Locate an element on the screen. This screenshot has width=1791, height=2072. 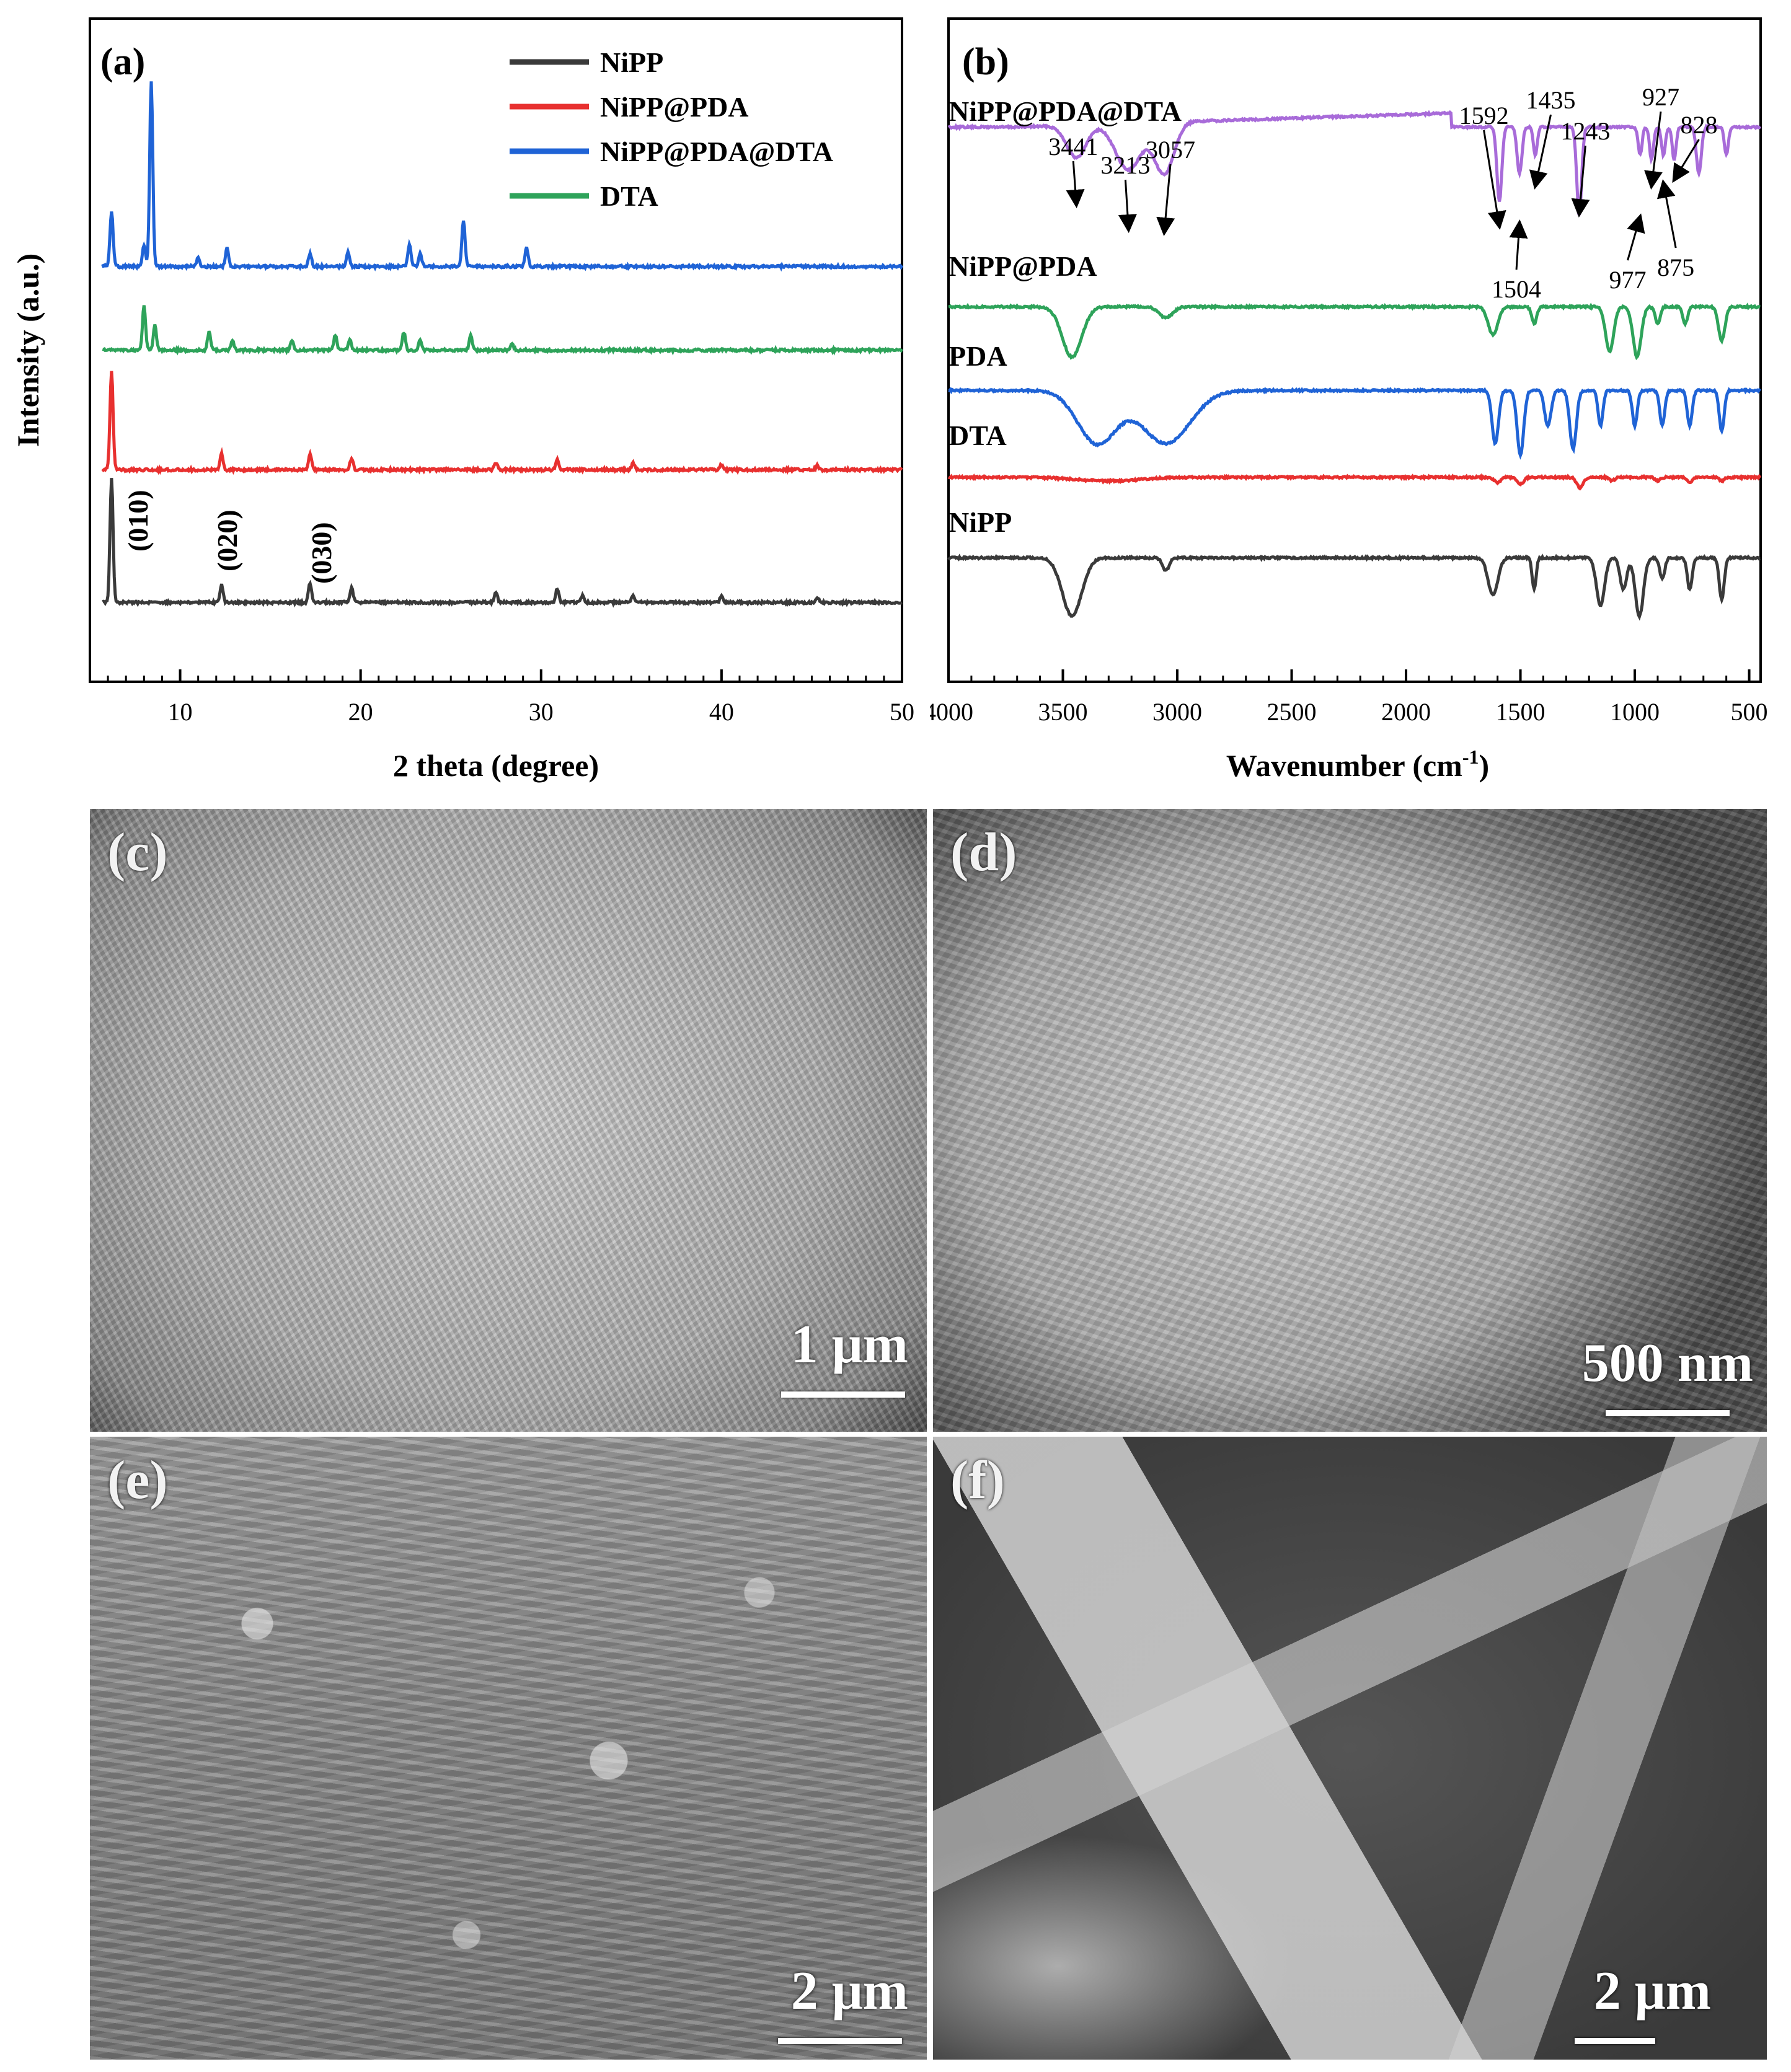
sem-scale-bar-e is located at coordinates (840, 2041).